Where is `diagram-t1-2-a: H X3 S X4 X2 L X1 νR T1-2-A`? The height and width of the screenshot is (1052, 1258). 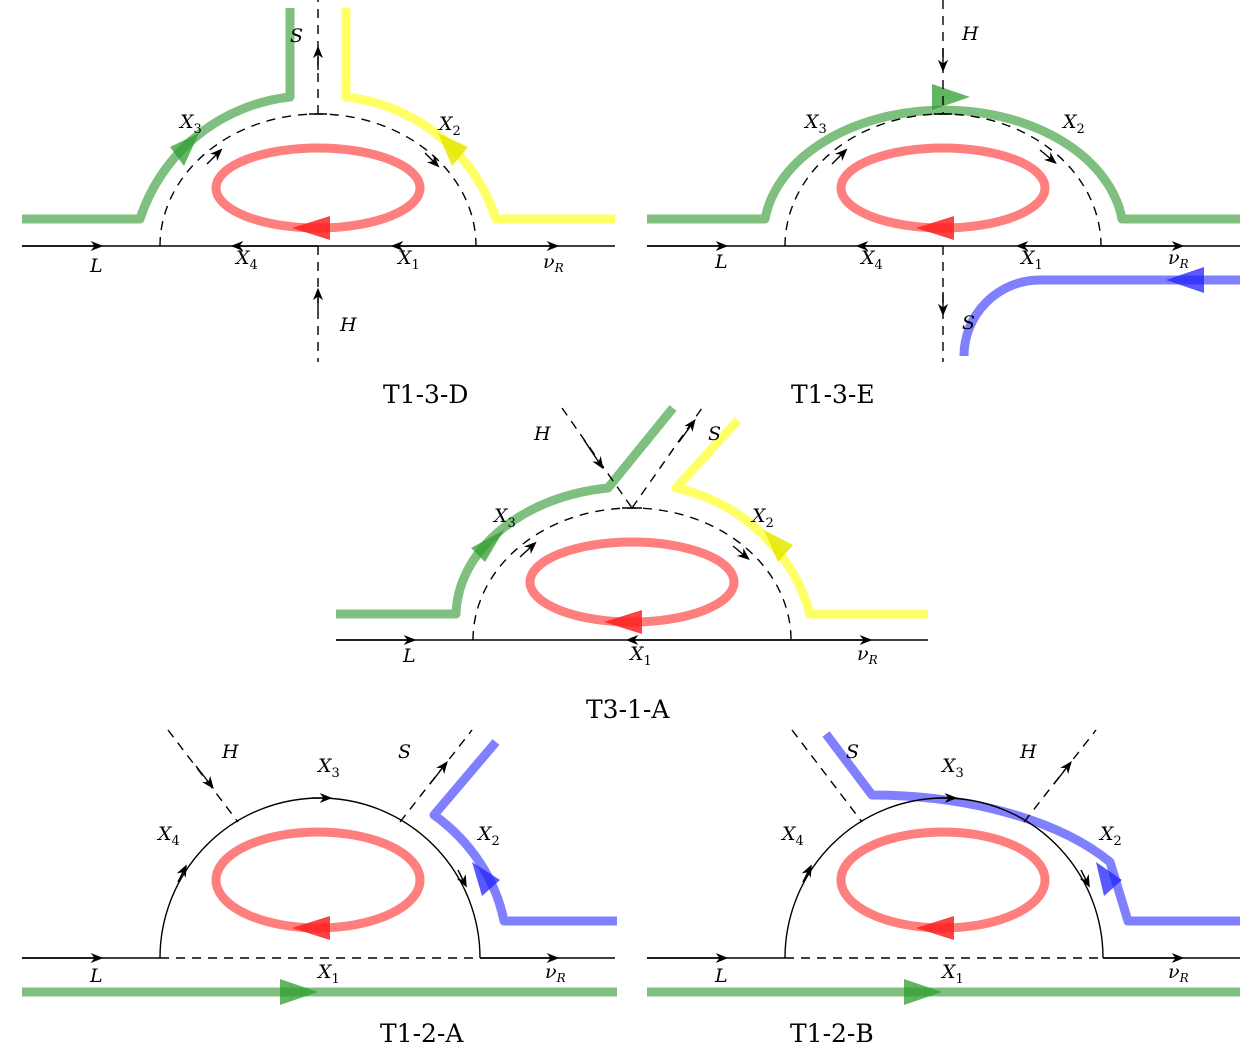 diagram-t1-2-a: H X3 S X4 X2 L X1 νR T1-2-A is located at coordinates (319, 888).